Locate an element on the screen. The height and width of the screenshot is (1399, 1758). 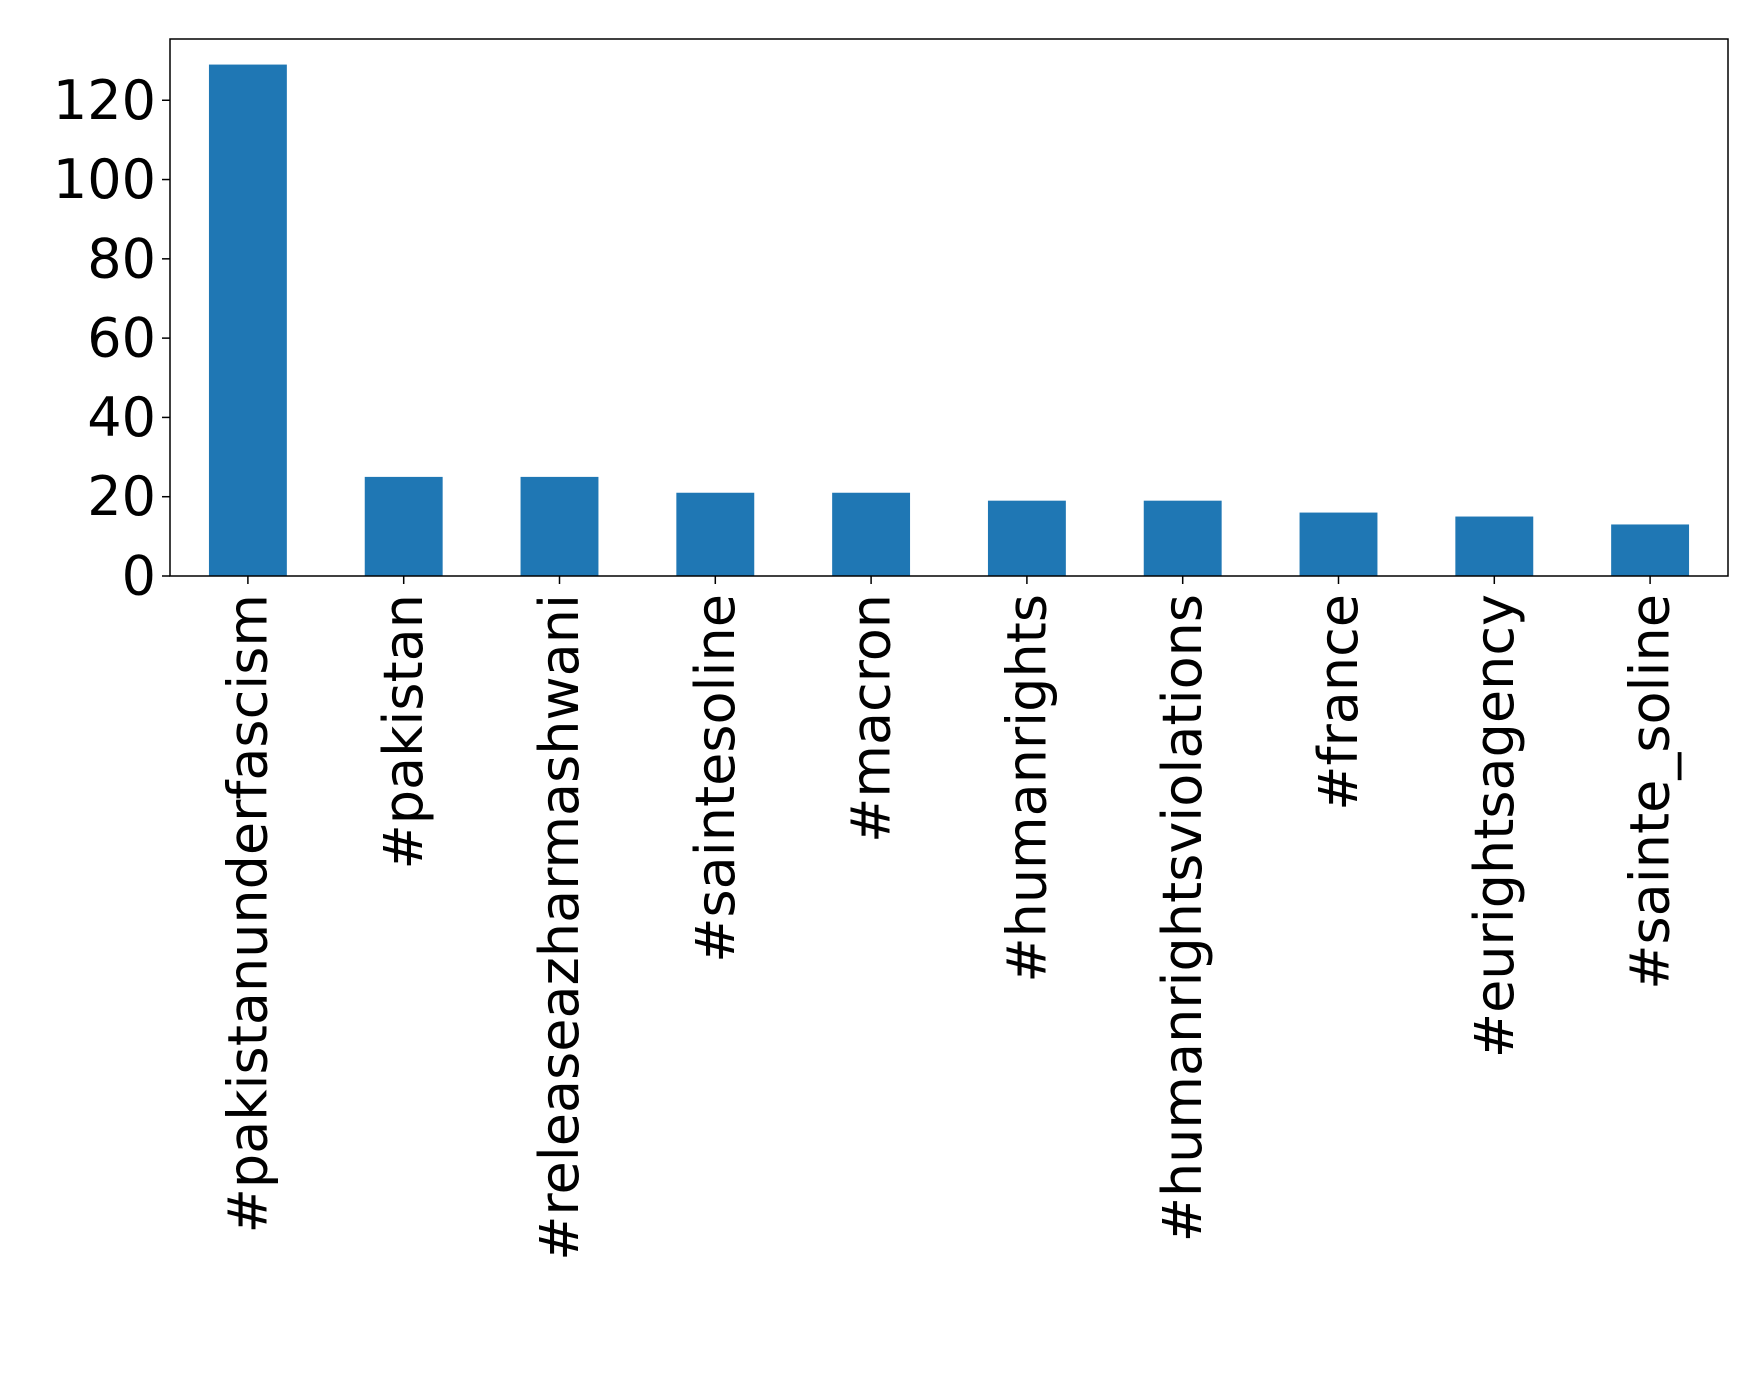
x-tick-label: #humanrights is located at coordinates (1026, 788).